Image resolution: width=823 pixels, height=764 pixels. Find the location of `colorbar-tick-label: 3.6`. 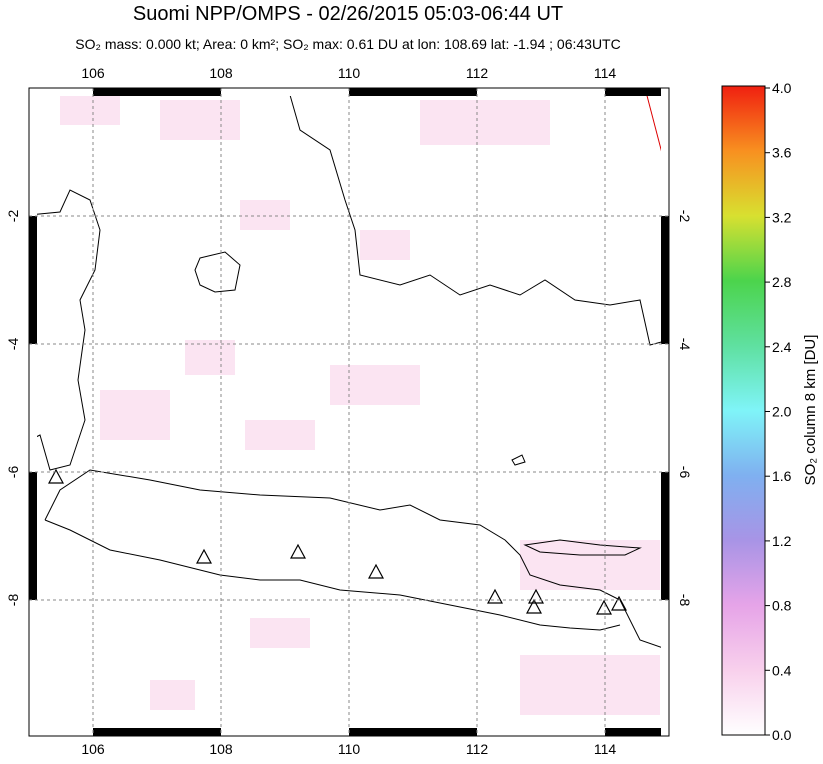

colorbar-tick-label: 3.6 is located at coordinates (782, 153).